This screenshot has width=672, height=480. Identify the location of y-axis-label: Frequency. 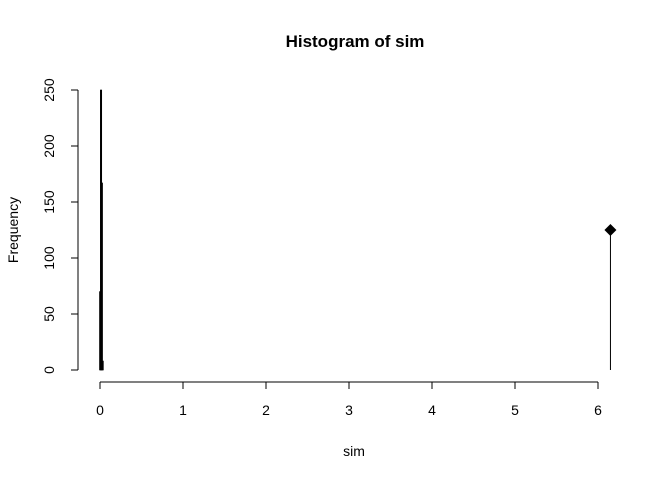
(13, 230).